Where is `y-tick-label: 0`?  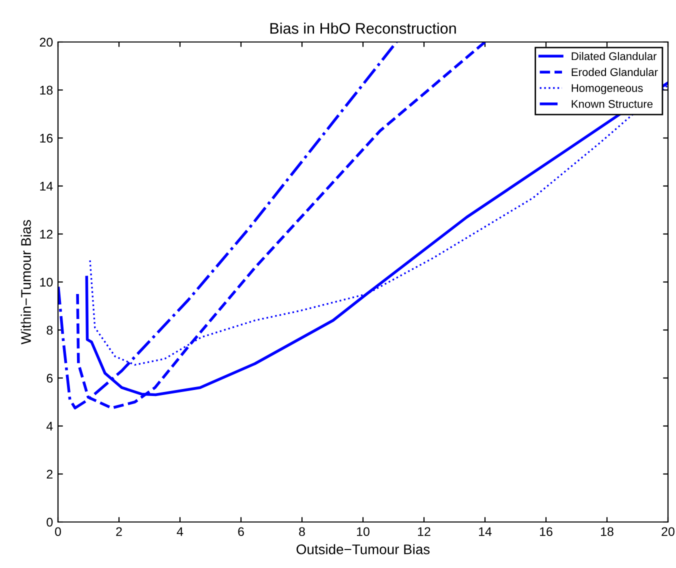 y-tick-label: 0 is located at coordinates (49, 522).